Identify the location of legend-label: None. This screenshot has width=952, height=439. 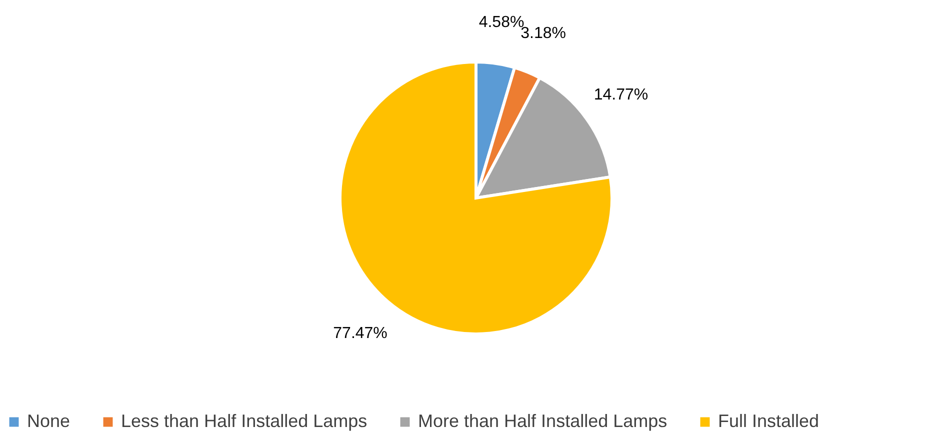
(48, 421).